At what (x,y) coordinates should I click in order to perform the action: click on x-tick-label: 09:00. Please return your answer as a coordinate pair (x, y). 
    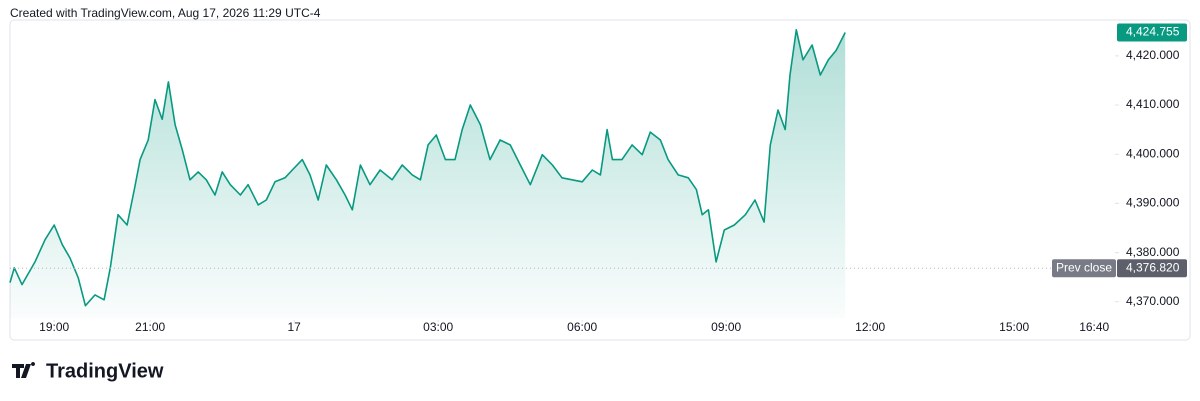
    Looking at the image, I should click on (726, 327).